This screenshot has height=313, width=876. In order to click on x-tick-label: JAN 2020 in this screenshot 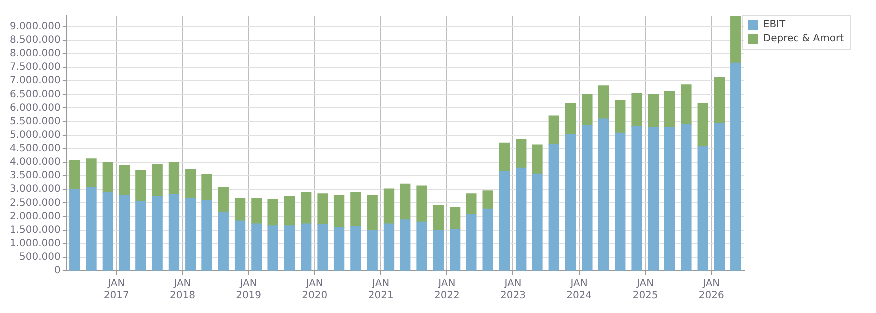, I will do `click(315, 290)`.